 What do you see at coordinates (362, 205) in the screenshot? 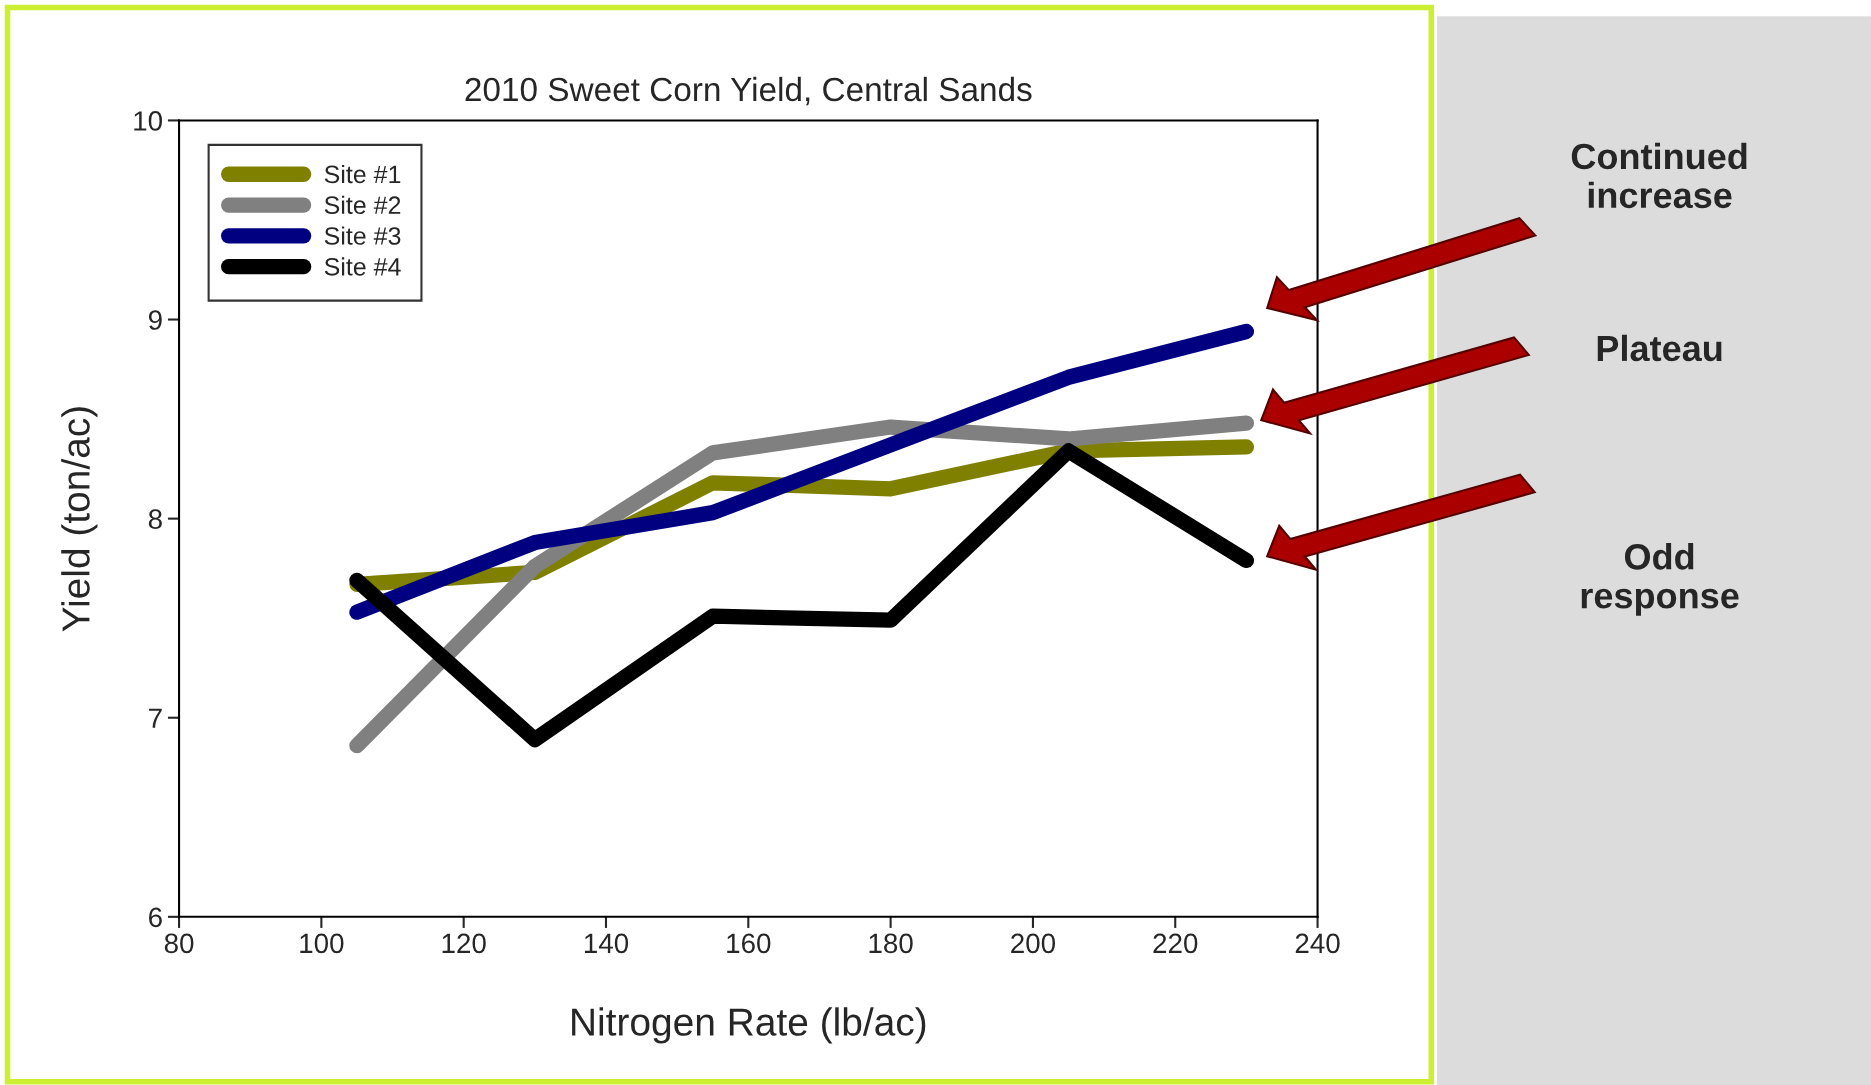
I see `legend-label: Site #2` at bounding box center [362, 205].